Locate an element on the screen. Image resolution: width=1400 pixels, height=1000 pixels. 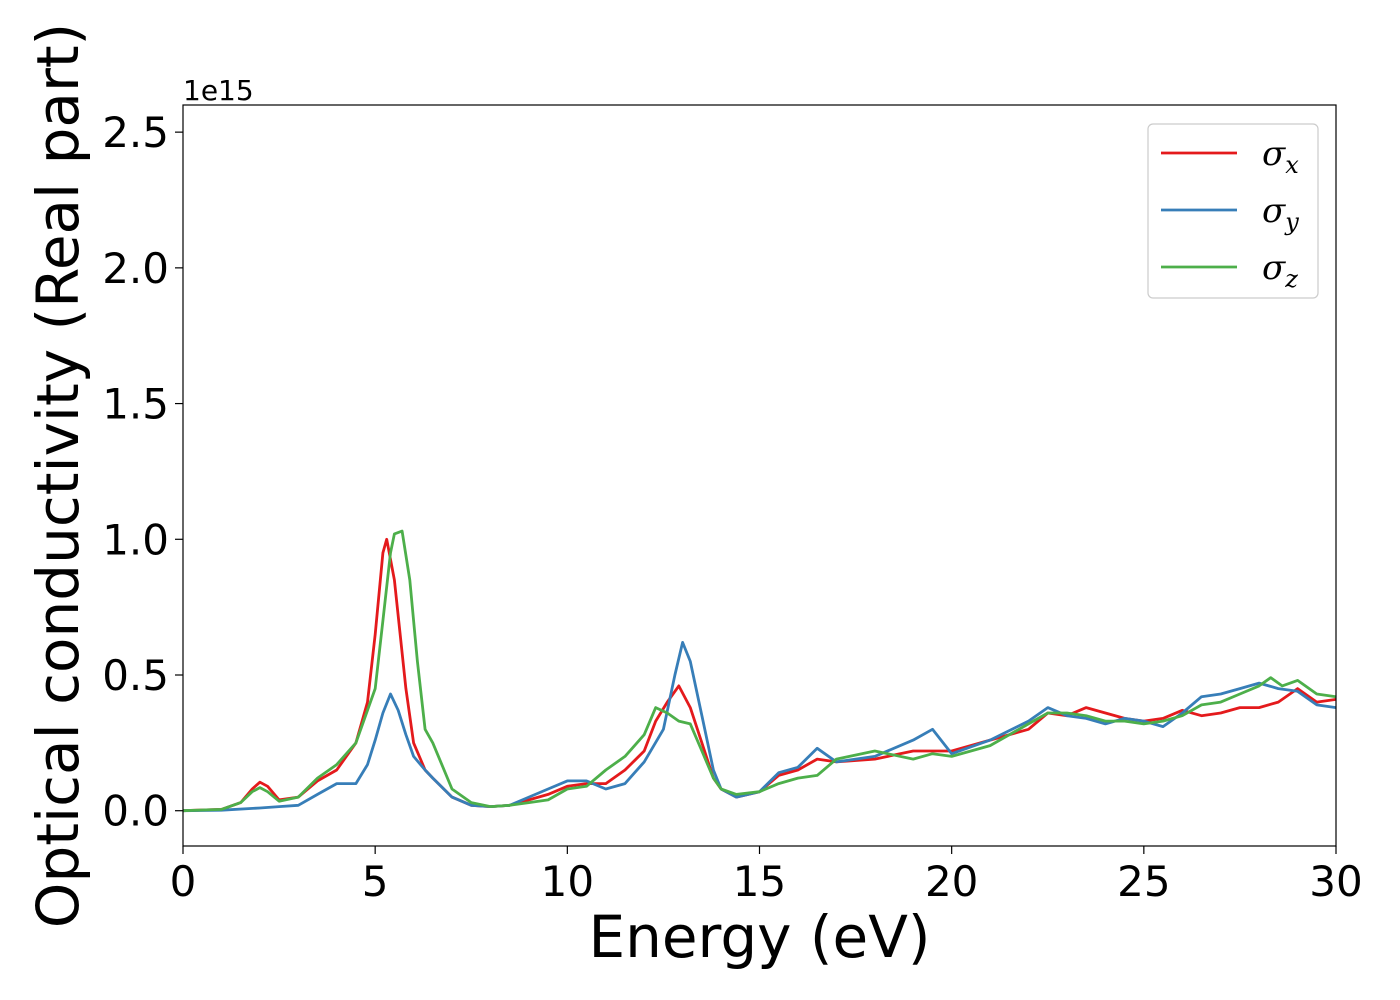
legend-subscript: z is located at coordinates (1291, 279).